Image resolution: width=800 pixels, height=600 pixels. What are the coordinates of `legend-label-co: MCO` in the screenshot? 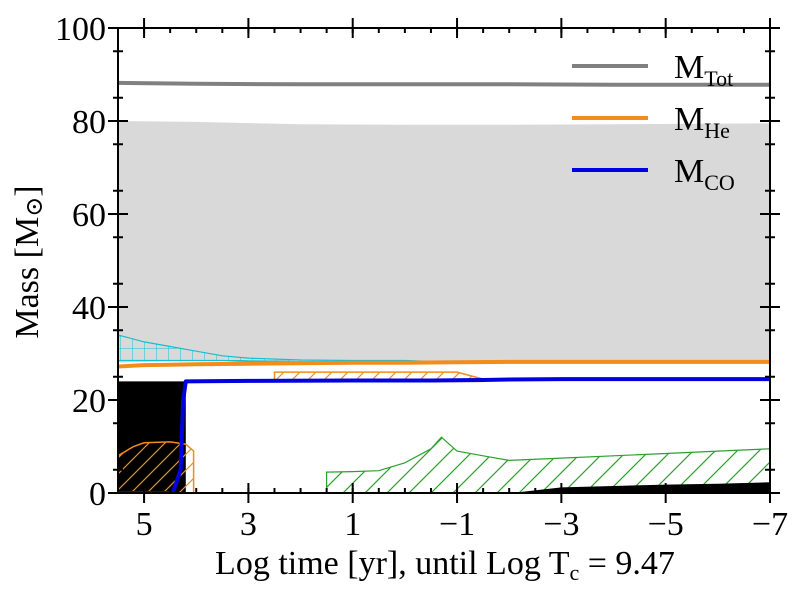 It's located at (704, 174).